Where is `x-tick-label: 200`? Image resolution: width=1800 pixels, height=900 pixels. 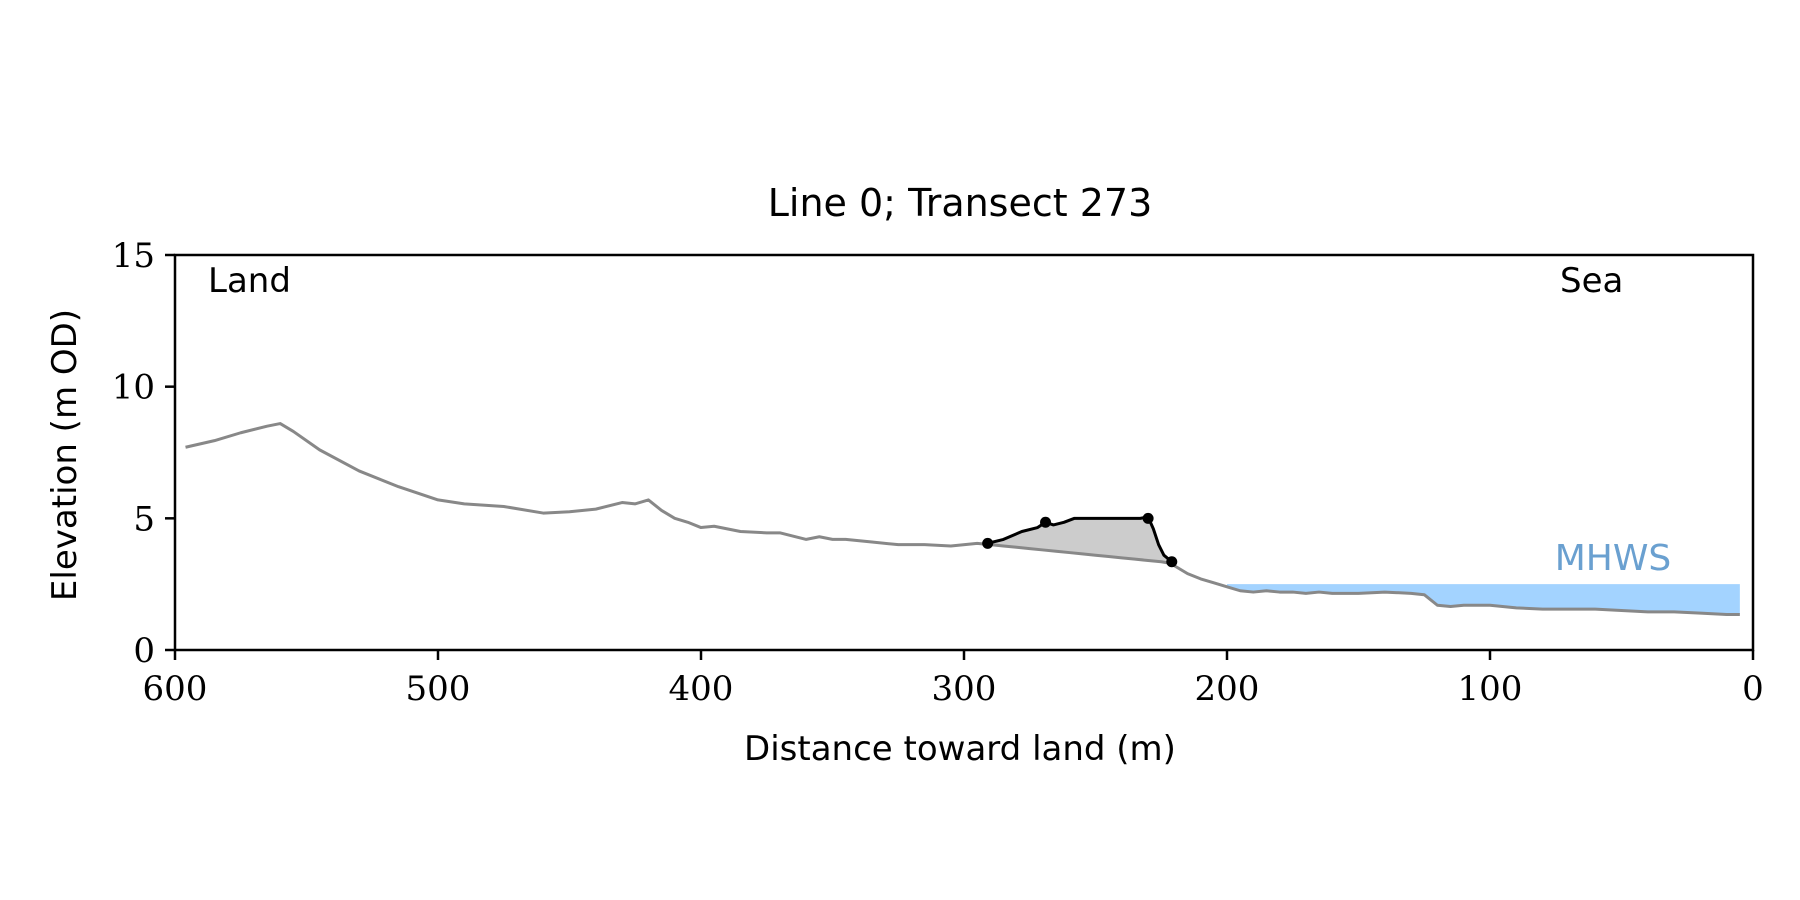 x-tick-label: 200 is located at coordinates (1227, 689).